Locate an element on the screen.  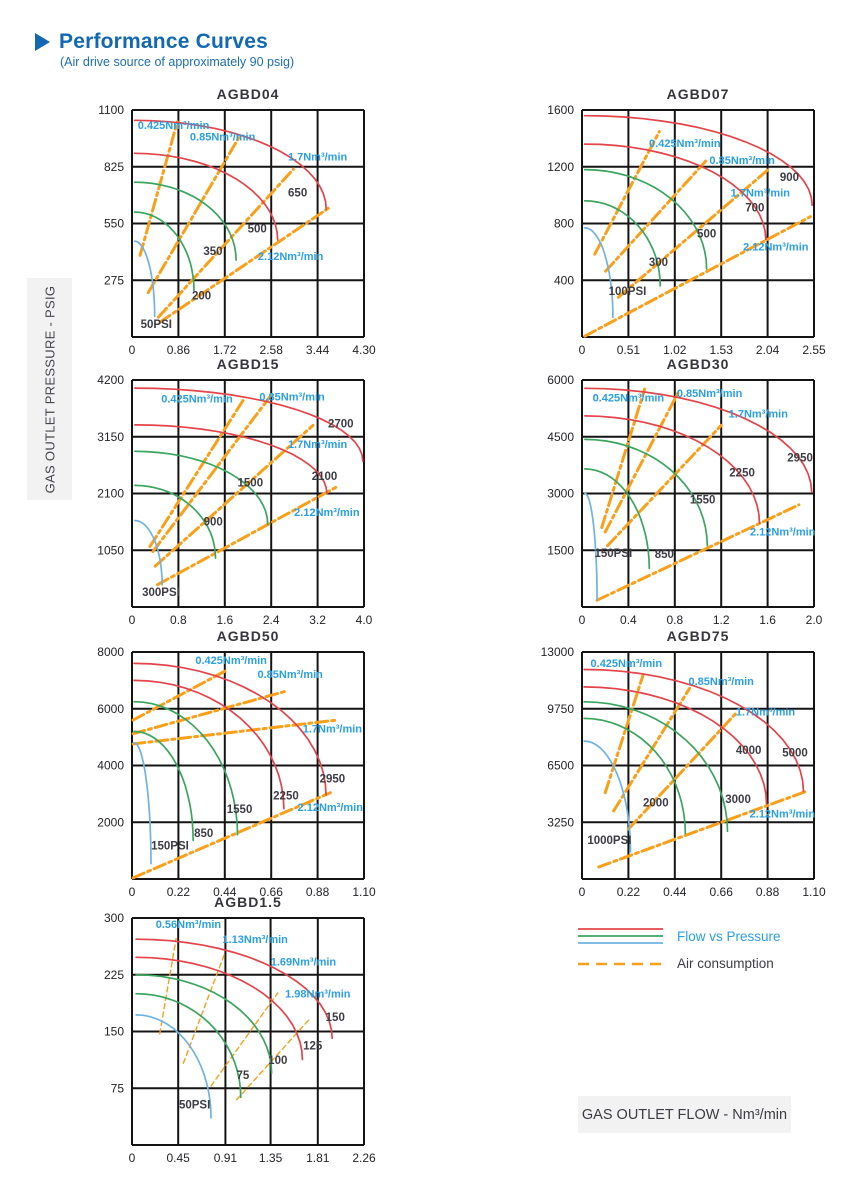
pressure-label: 2950 is located at coordinates (333, 780).